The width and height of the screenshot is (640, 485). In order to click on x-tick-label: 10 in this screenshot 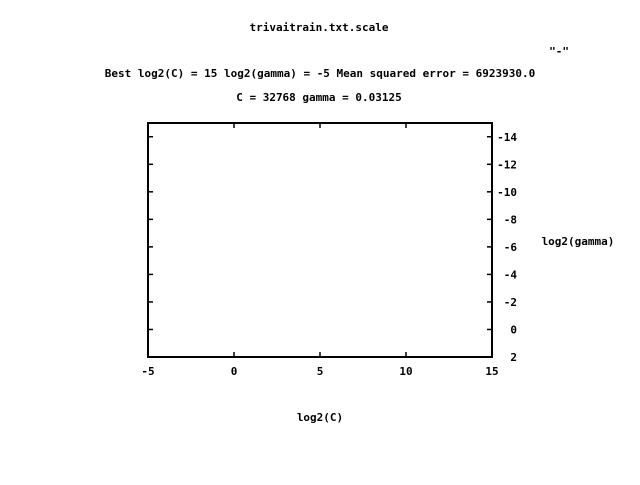, I will do `click(405, 371)`.